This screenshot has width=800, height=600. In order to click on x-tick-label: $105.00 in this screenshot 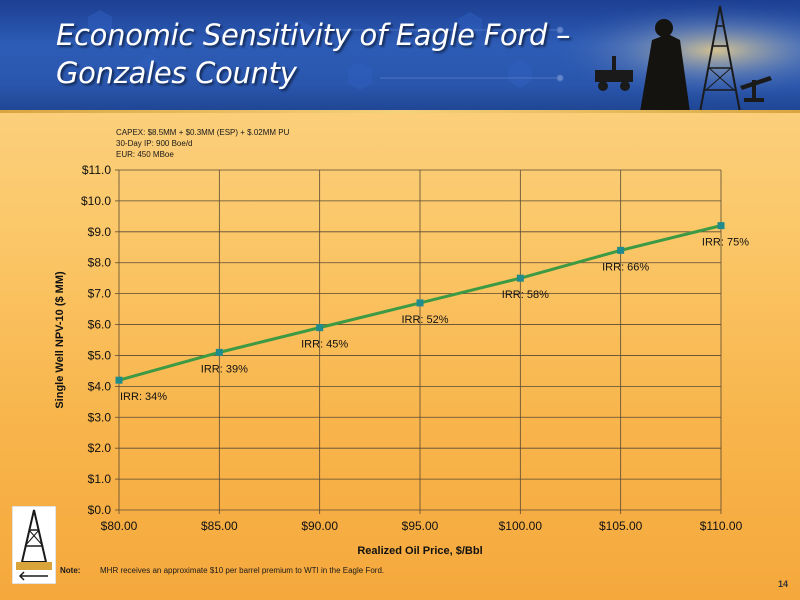, I will do `click(621, 526)`.